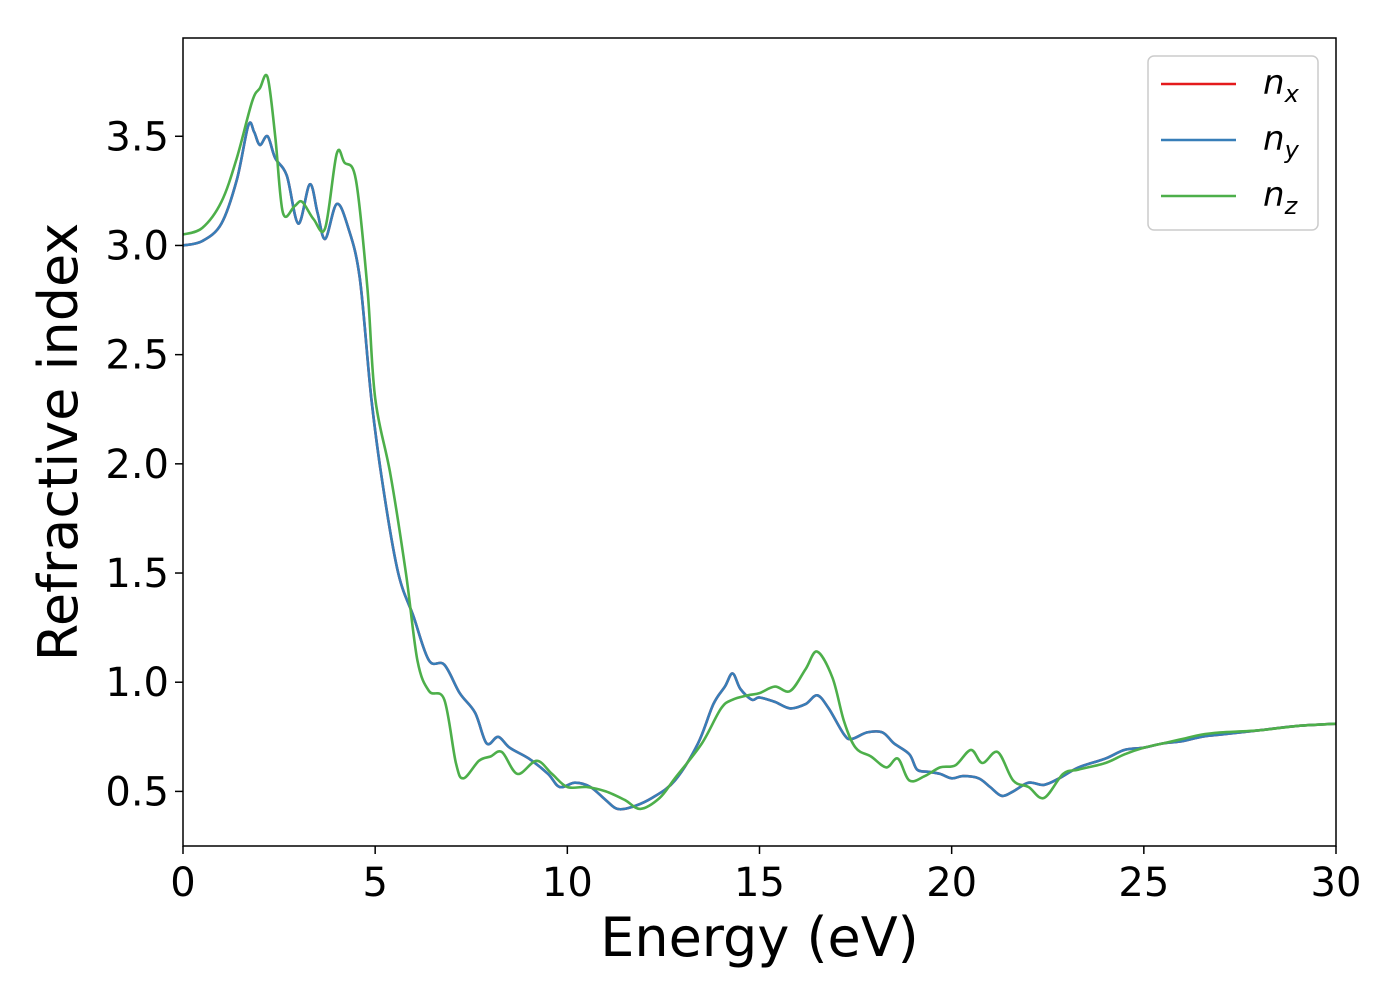 The height and width of the screenshot is (1004, 1400). I want to click on legend-label-subscript: y, so click(1292, 150).